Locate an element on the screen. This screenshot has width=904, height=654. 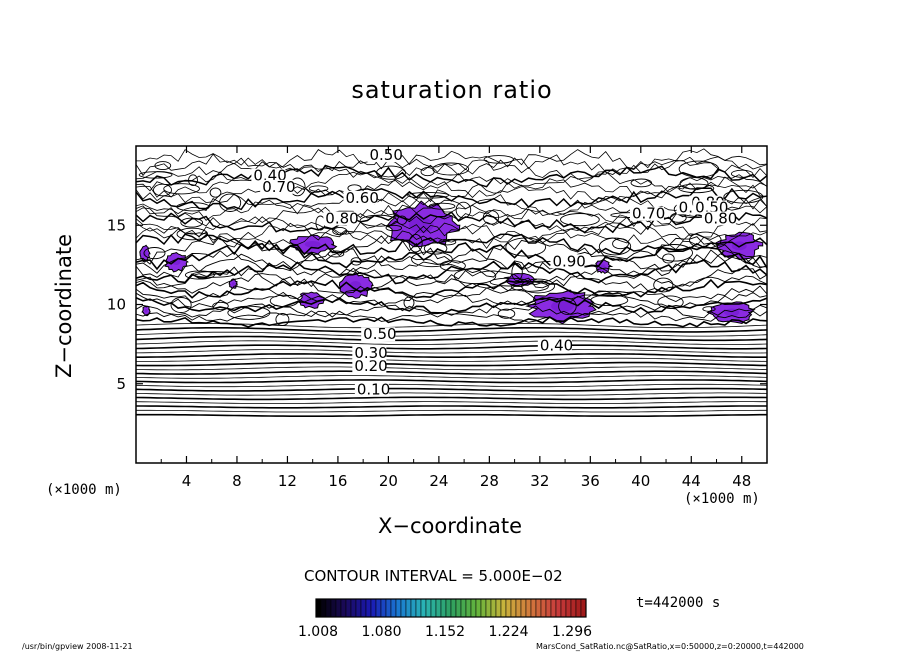
x-tick-label: 20 is located at coordinates (388, 481).